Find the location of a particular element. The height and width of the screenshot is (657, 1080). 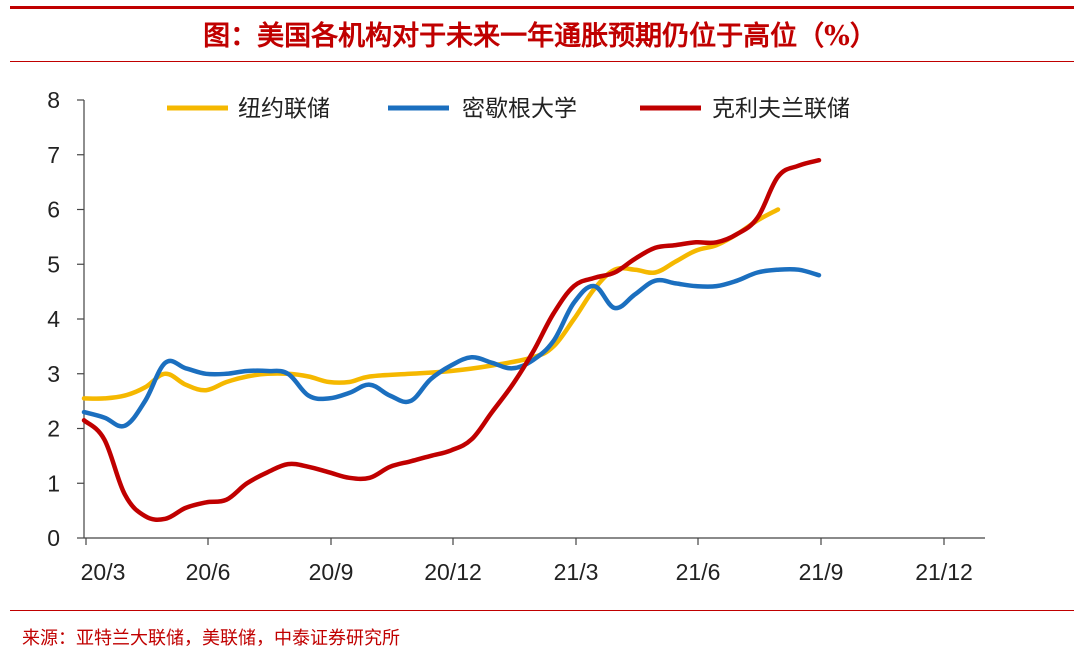

y-tick-label: 1 is located at coordinates (53, 483).